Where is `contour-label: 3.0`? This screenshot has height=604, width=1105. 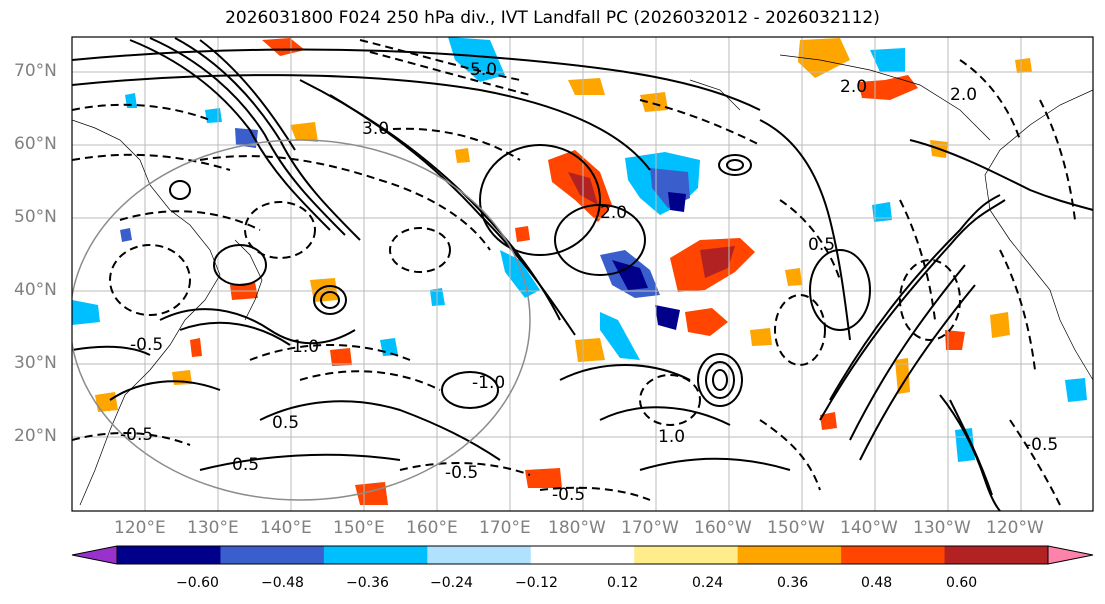
contour-label: 3.0 is located at coordinates (375, 129).